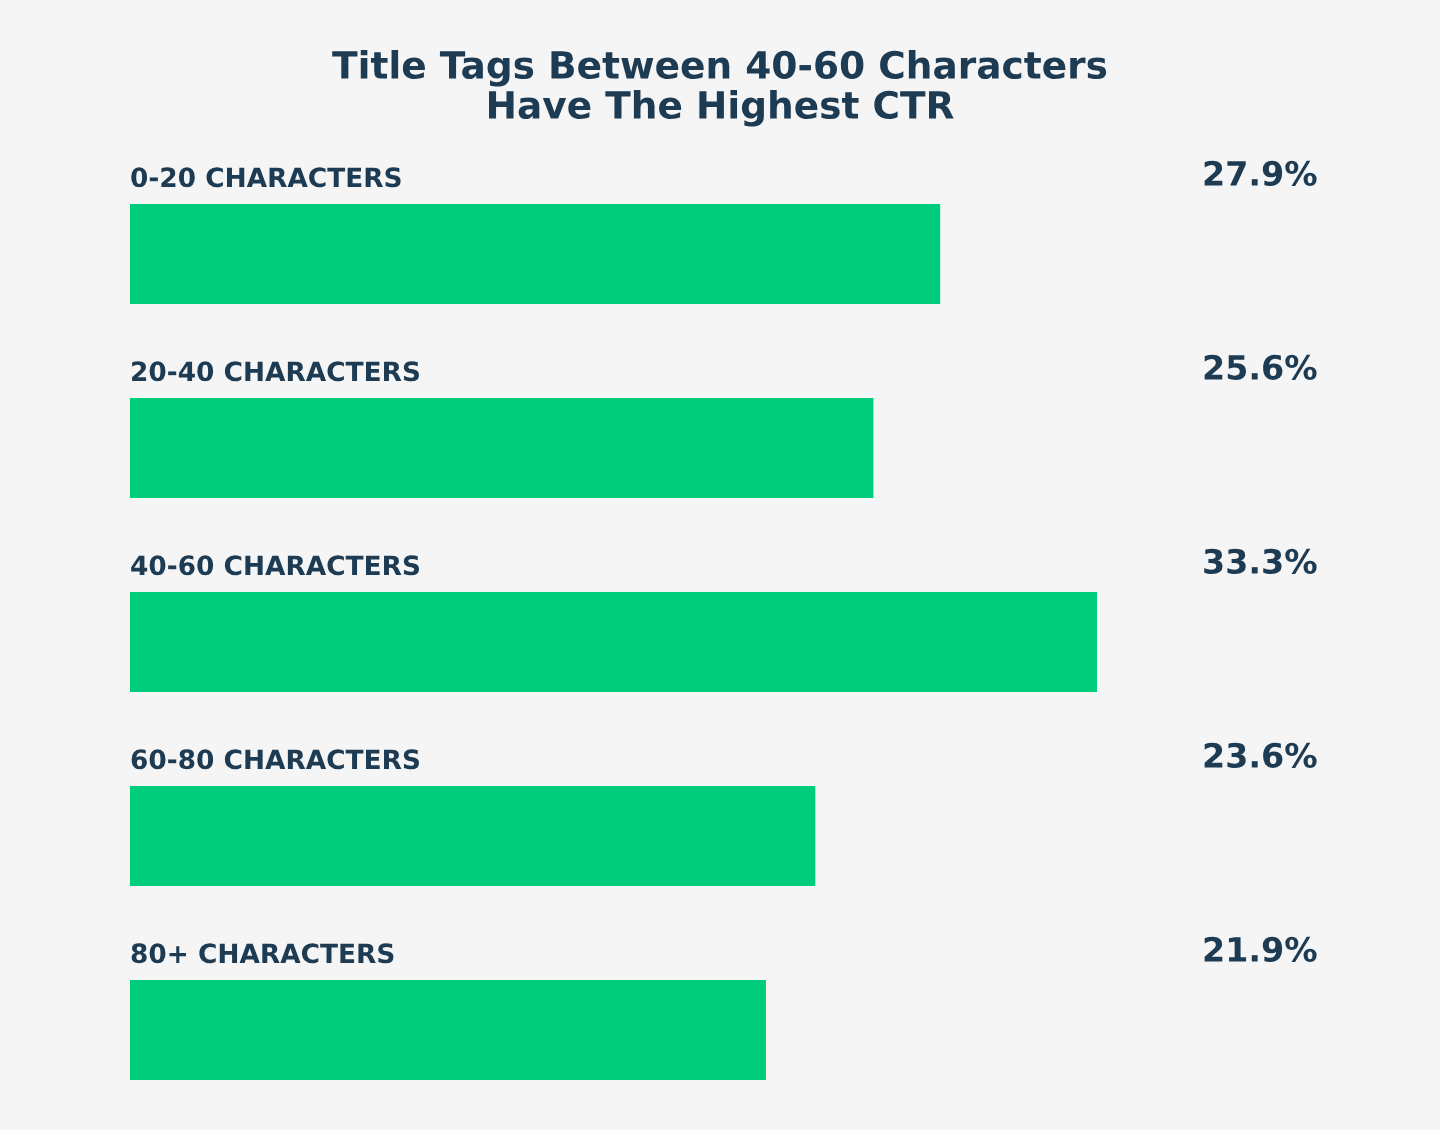 The height and width of the screenshot is (1130, 1440). I want to click on y-tick-label: 0-20 CHARACTERS, so click(266, 177).